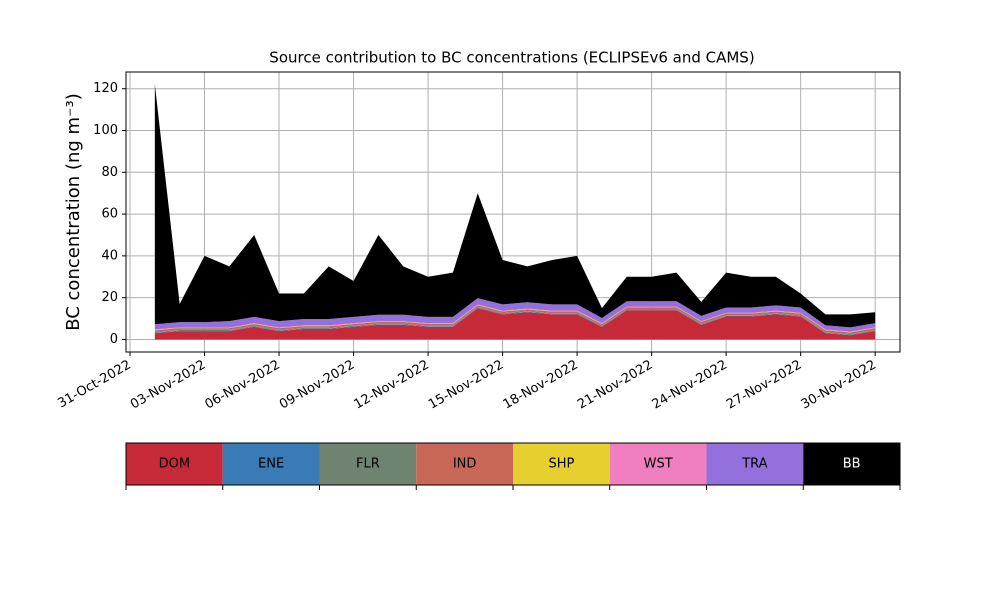 The image size is (1000, 604). I want to click on x-tick-label: 24-Nov-2022, so click(690, 385).